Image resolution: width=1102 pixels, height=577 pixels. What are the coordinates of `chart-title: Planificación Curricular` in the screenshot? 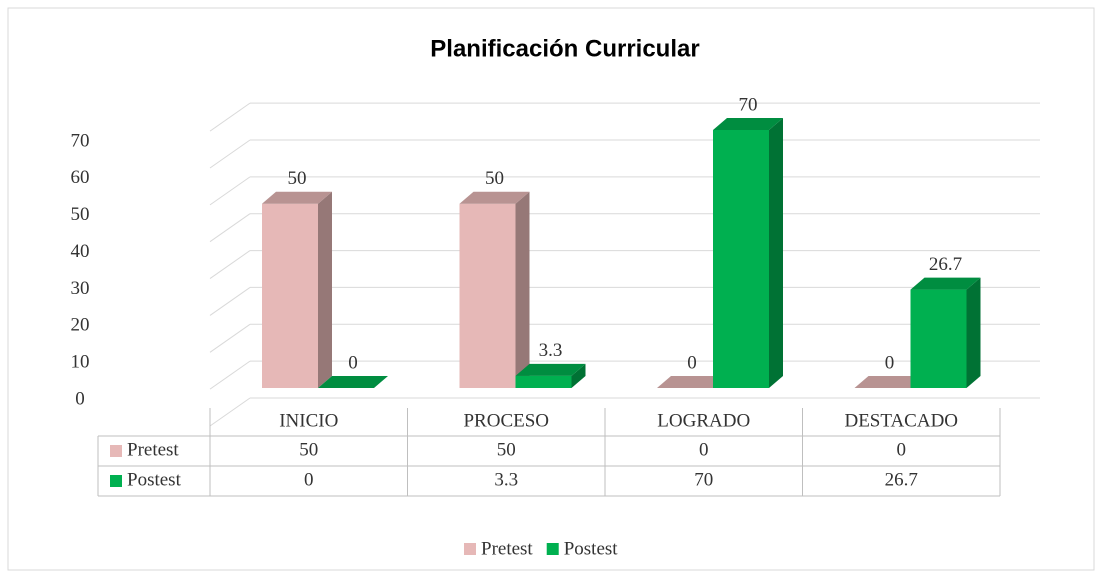 It's located at (564, 48).